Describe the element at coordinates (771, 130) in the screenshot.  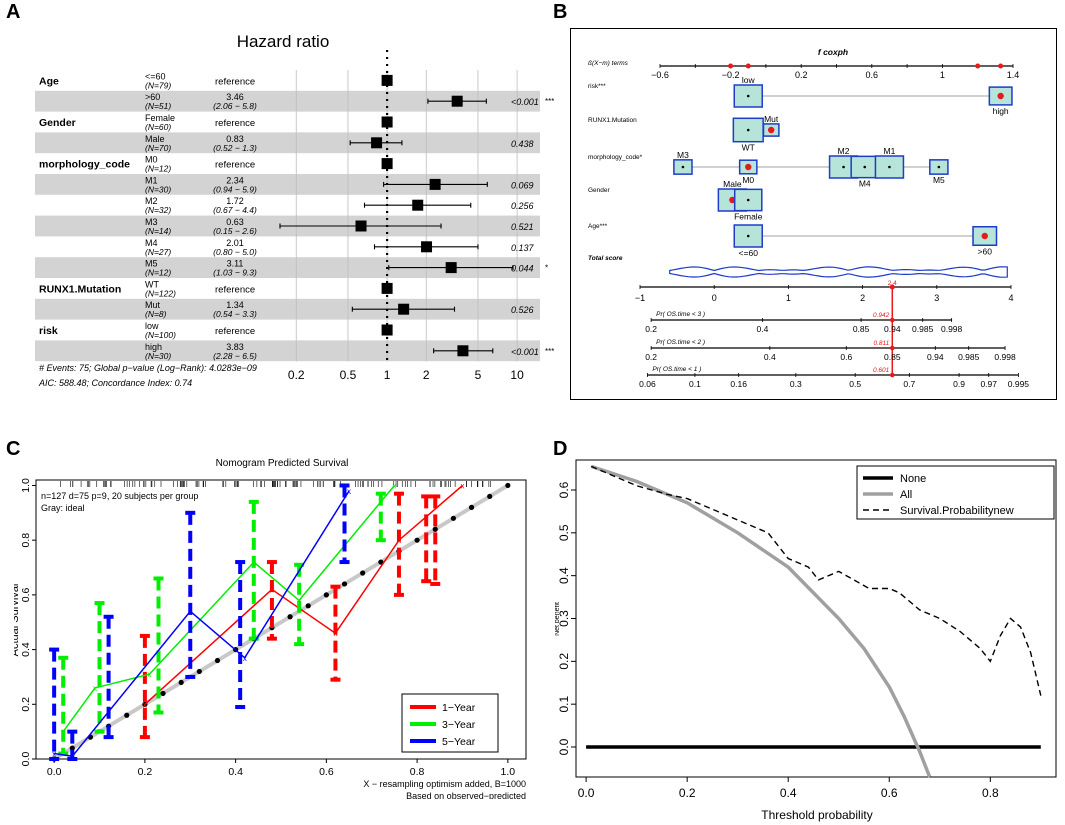
I see `nomogram-level-selected-point` at that location.